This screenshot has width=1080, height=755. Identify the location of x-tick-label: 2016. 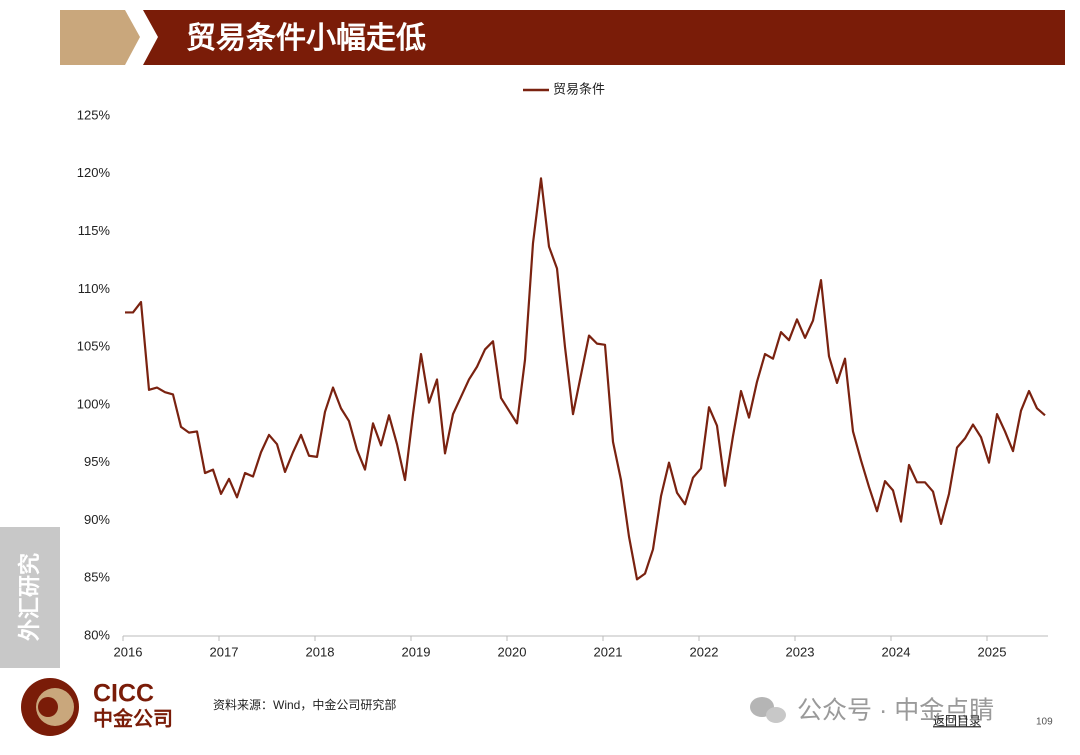
(128, 651).